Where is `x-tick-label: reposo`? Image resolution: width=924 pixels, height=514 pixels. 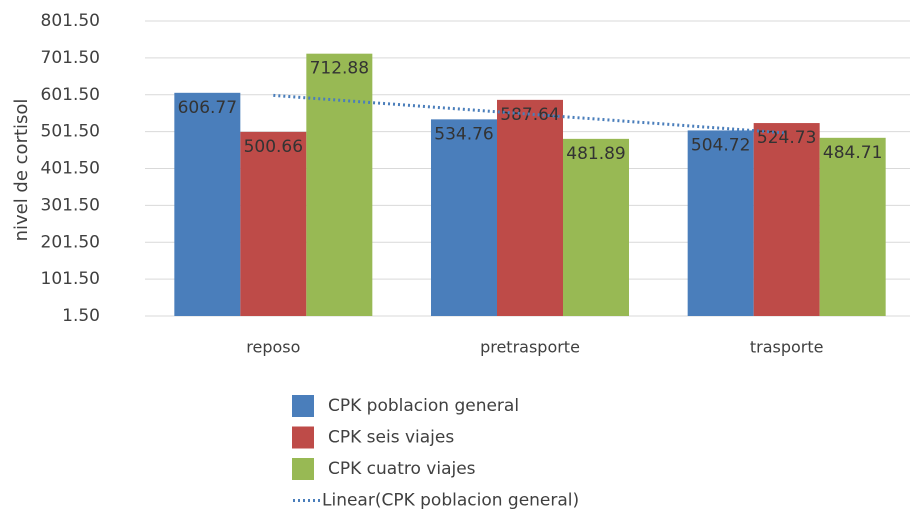 x-tick-label: reposo is located at coordinates (273, 347).